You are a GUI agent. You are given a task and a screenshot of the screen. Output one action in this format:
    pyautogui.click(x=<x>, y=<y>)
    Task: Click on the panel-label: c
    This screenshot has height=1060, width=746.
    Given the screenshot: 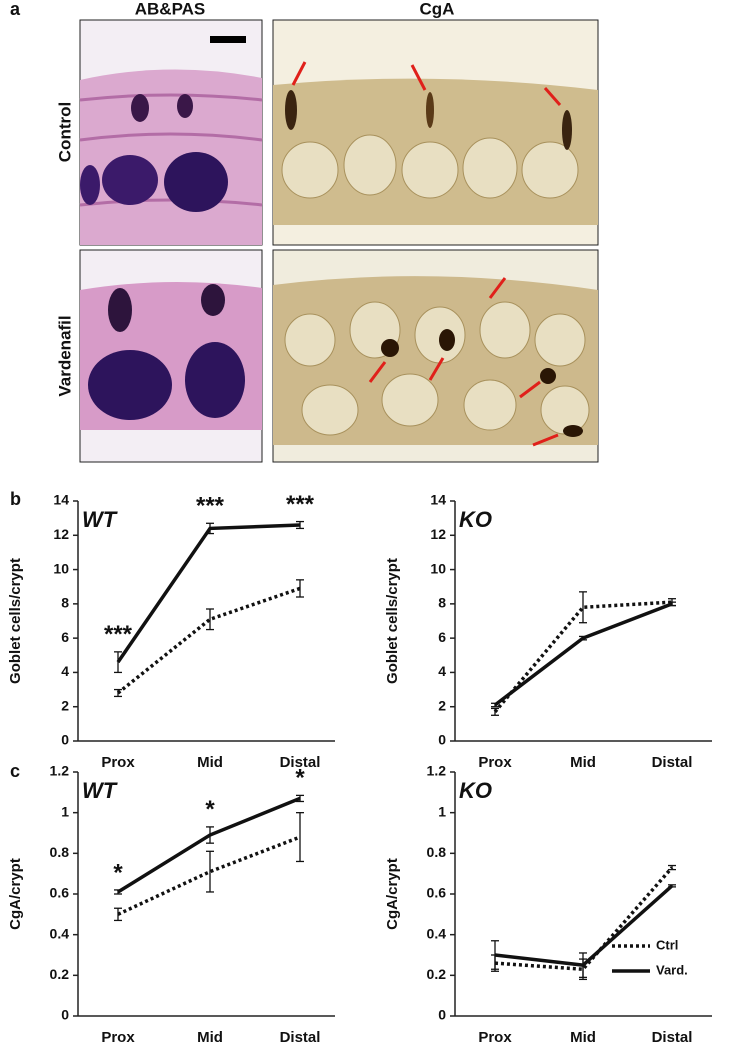 What is the action you would take?
    pyautogui.click(x=15, y=771)
    